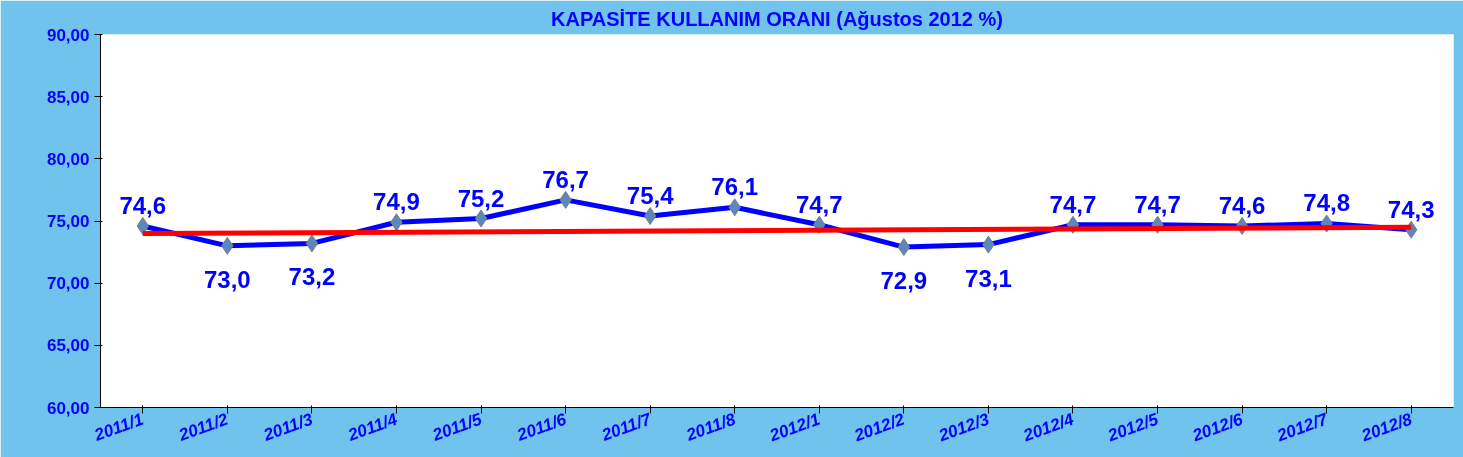 This screenshot has height=457, width=1463. What do you see at coordinates (650, 196) in the screenshot?
I see `data-label: 75,4` at bounding box center [650, 196].